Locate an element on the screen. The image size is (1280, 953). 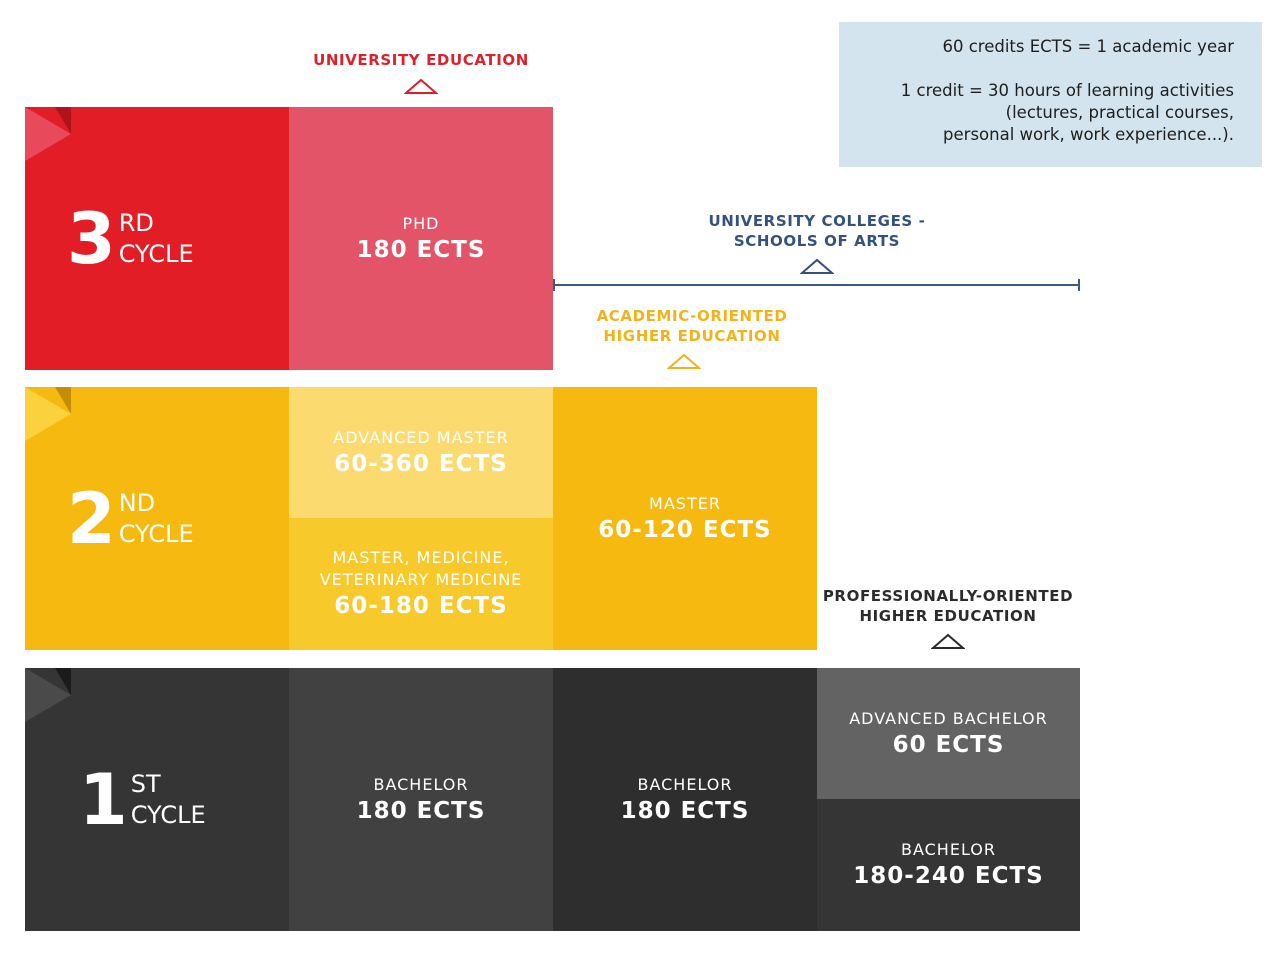
advanced-master-cell: ADVANCED MASTER 60-360 ECTS is located at coordinates (421, 452).